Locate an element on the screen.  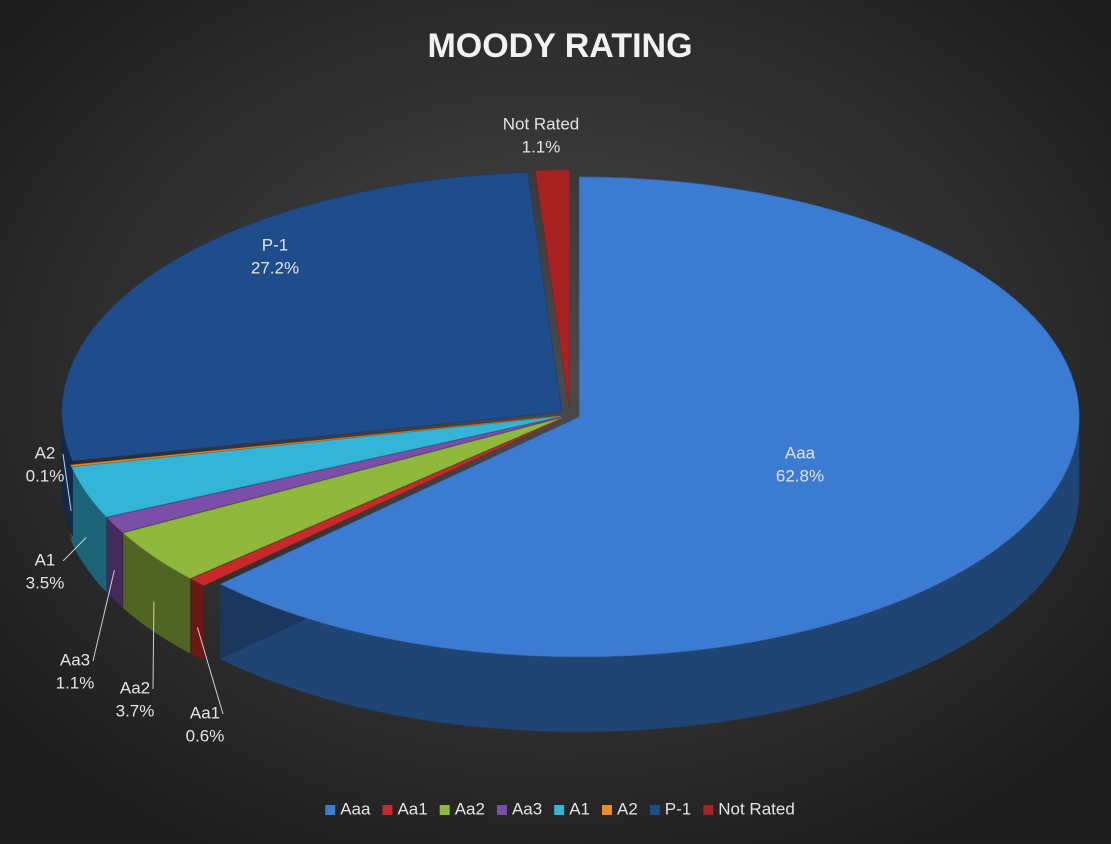
legend: Aaa Aa1 Aa2 Aa3 A1 A2 P-1 Not Rated is located at coordinates (560, 808).